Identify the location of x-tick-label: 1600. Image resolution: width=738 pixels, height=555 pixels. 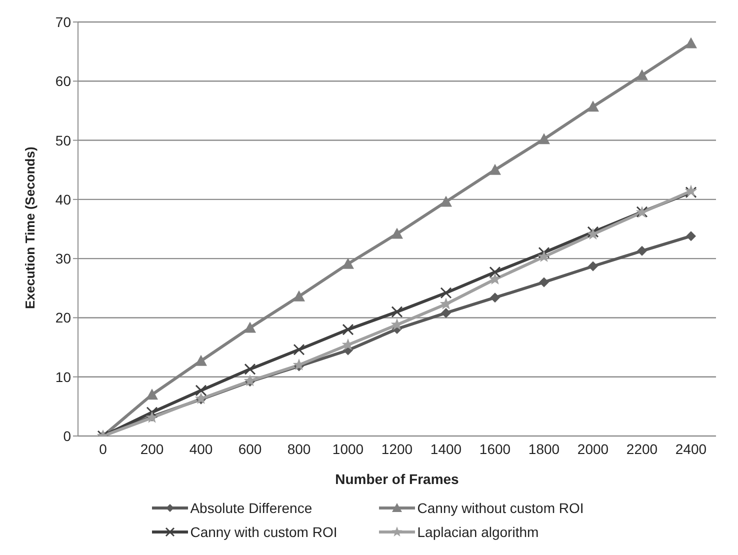
(495, 448).